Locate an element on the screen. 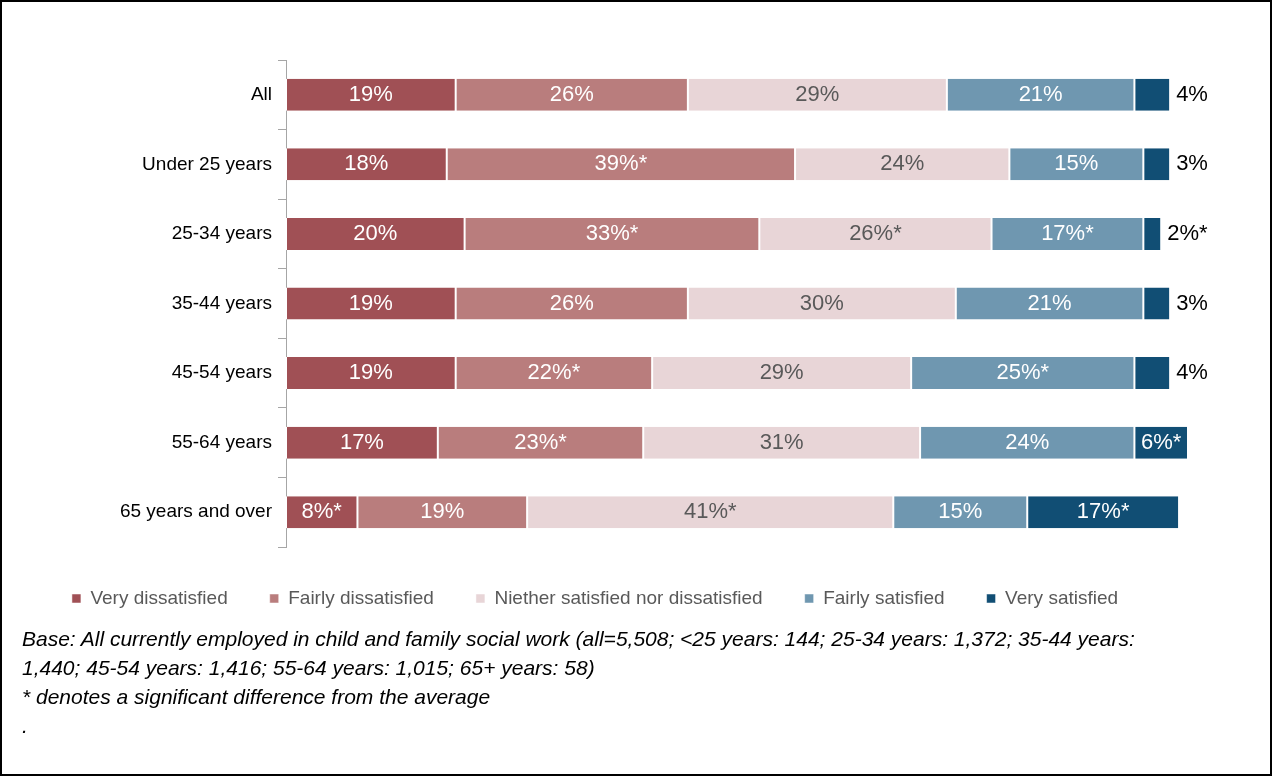  text: * denotes a significant difference from the average is located at coordinates (257, 697).